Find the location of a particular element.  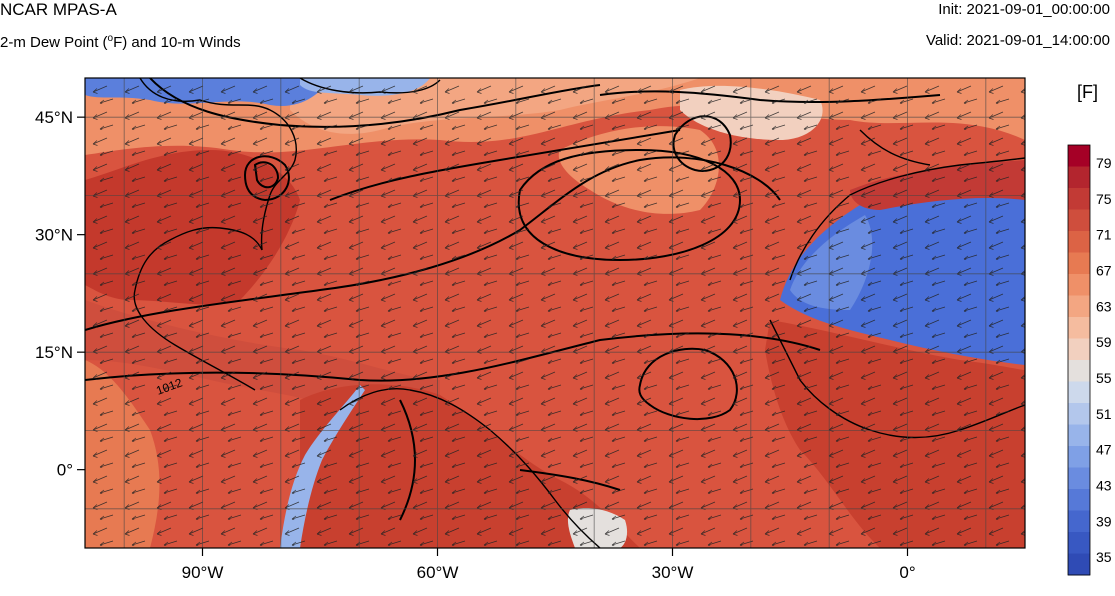

lon-tick-label: 90°W is located at coordinates (203, 572).